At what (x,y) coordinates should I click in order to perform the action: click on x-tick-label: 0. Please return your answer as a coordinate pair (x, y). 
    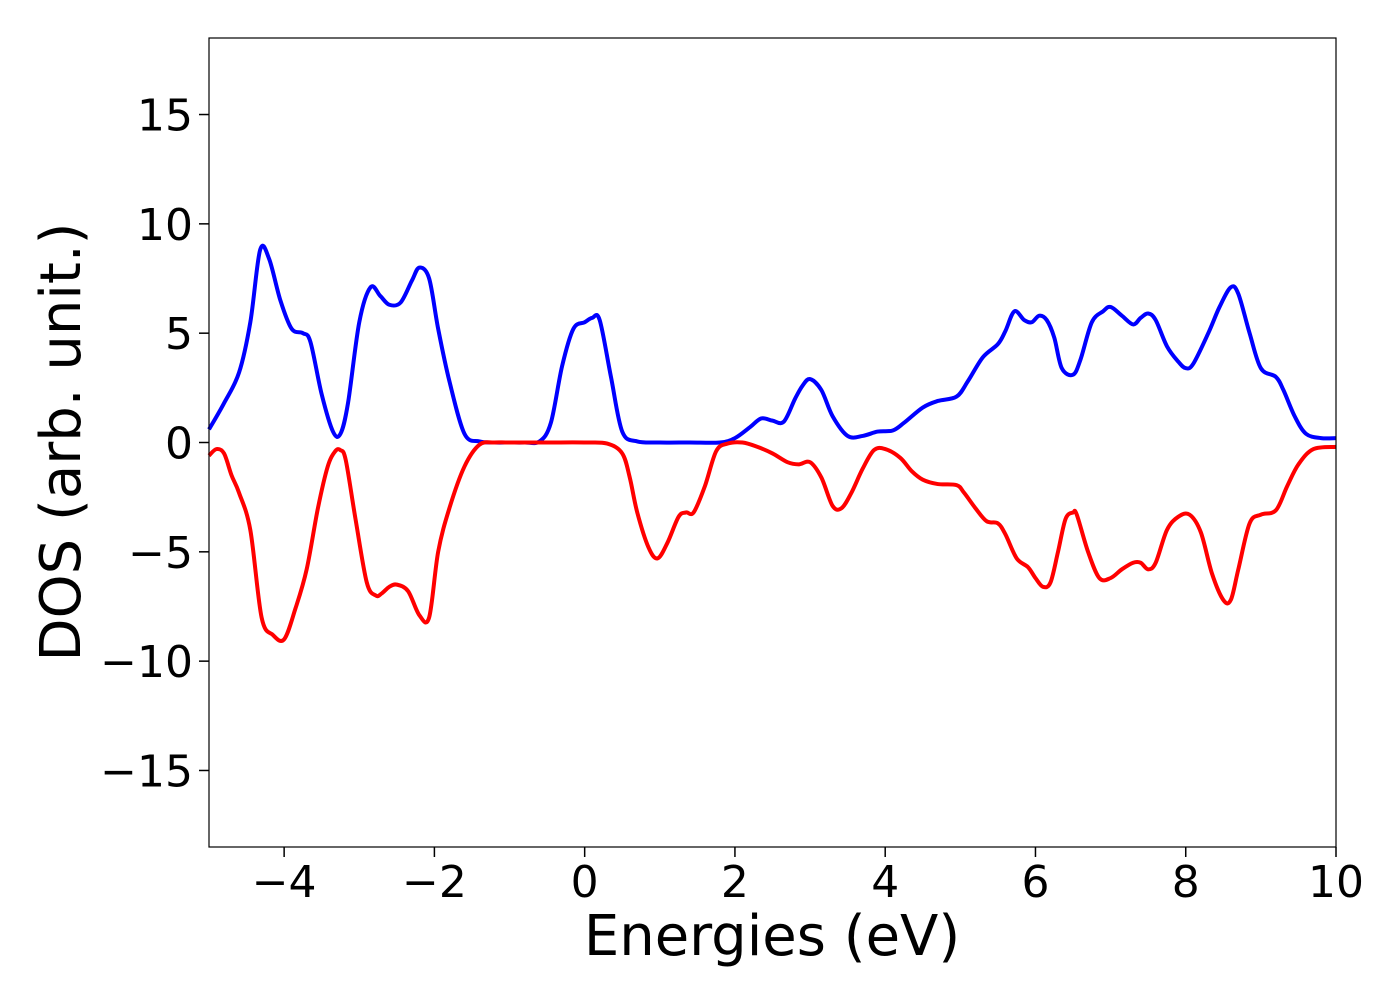
    Looking at the image, I should click on (585, 882).